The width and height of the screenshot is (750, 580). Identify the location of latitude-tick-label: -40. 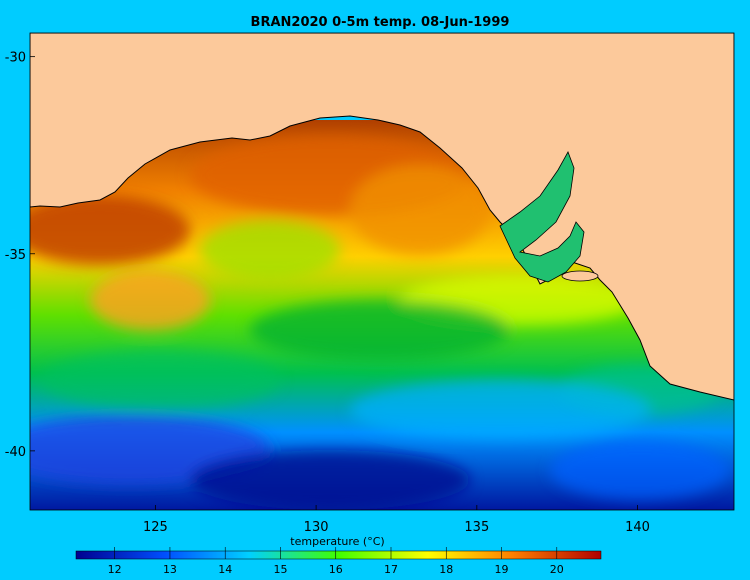
(15, 452).